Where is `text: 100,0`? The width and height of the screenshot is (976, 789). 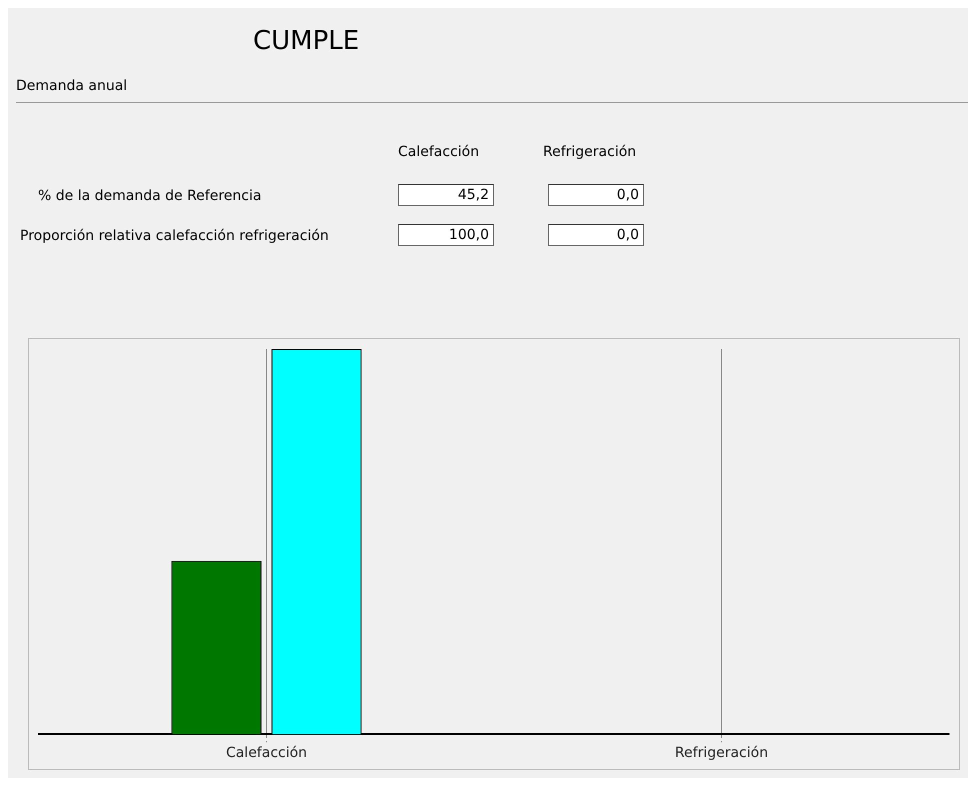 text: 100,0 is located at coordinates (446, 235).